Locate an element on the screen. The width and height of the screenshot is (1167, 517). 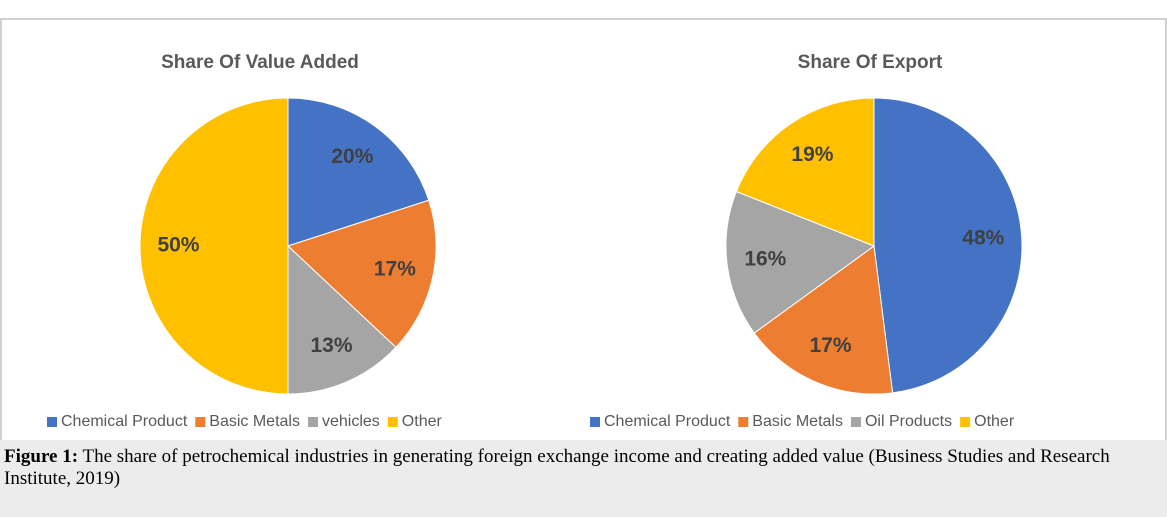
slice-label: 48% is located at coordinates (983, 238).